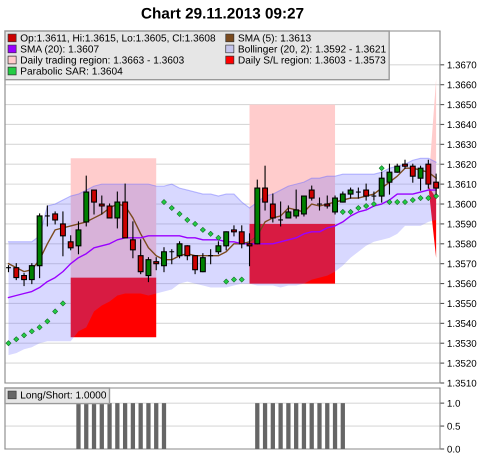 The height and width of the screenshot is (457, 480). I want to click on y-tick-label: 1.3590, so click(462, 224).